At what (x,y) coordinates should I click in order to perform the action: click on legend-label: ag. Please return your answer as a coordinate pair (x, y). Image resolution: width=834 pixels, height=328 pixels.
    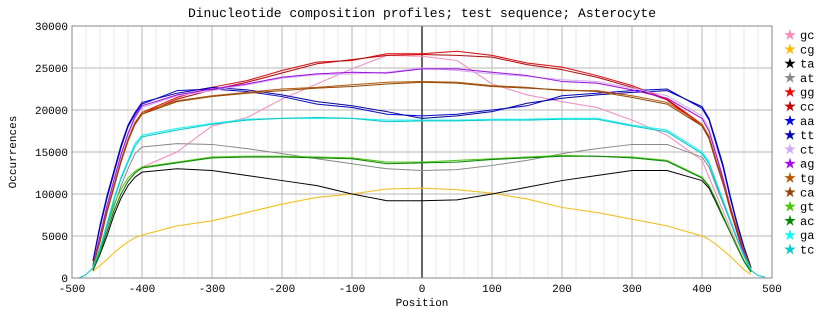
    Looking at the image, I should click on (807, 165).